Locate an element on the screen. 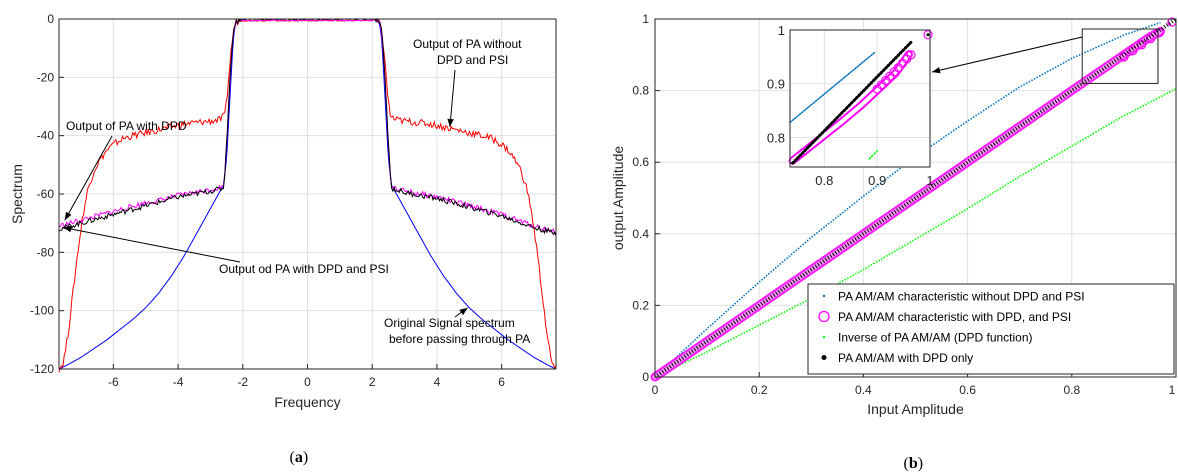 Image resolution: width=1178 pixels, height=476 pixels. inset-marker-dpd-only is located at coordinates (928, 35).